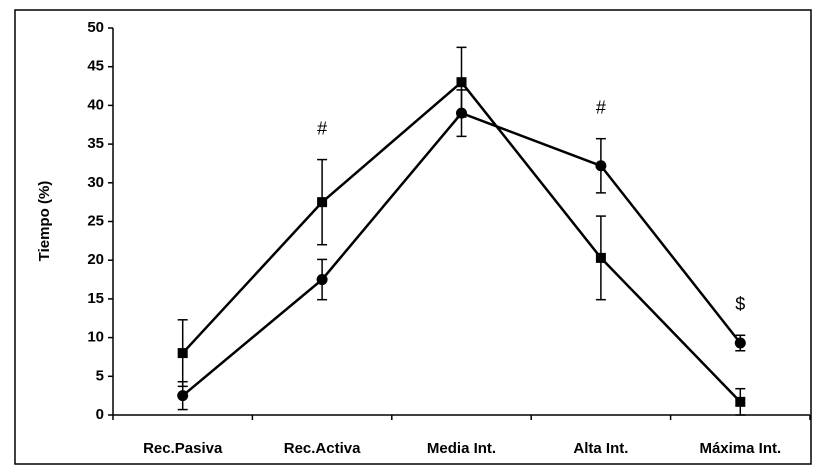 This screenshot has height=466, width=815. Describe the element at coordinates (322, 448) in the screenshot. I see `x-tick-label: Rec.Activa` at that location.